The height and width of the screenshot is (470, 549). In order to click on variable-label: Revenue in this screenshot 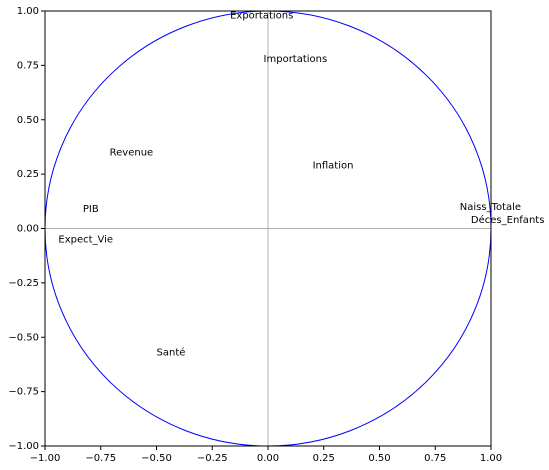, I will do `click(132, 152)`.